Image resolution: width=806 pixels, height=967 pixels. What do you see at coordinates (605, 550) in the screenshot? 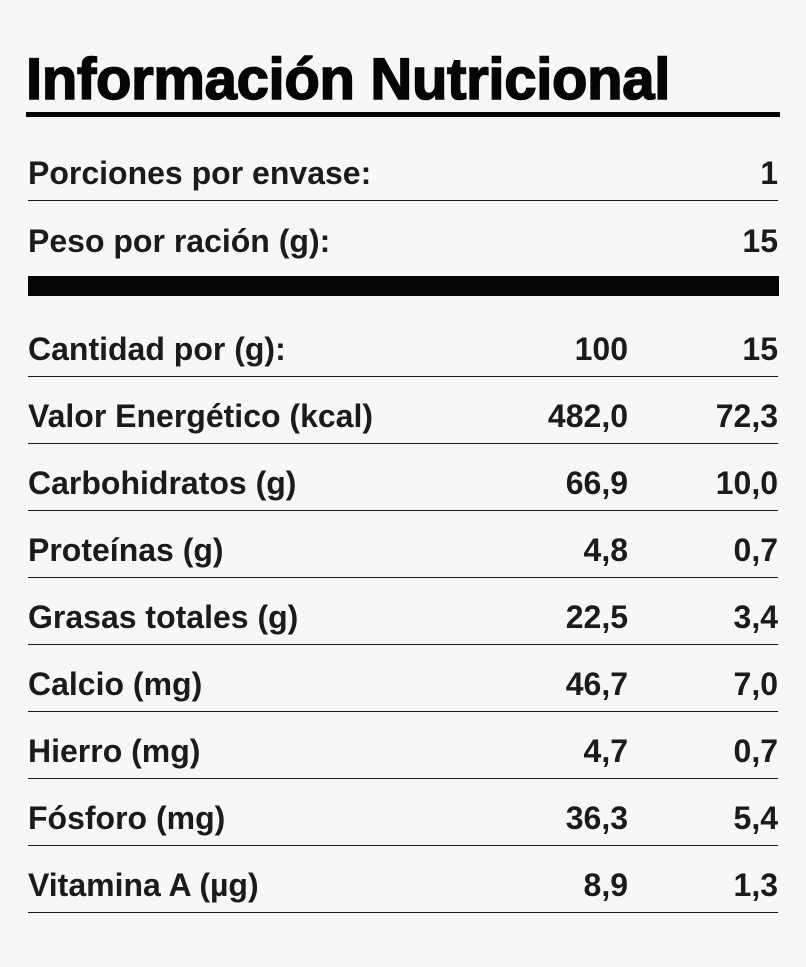
I see `nutrient-value-per-100: 4,8` at bounding box center [605, 550].